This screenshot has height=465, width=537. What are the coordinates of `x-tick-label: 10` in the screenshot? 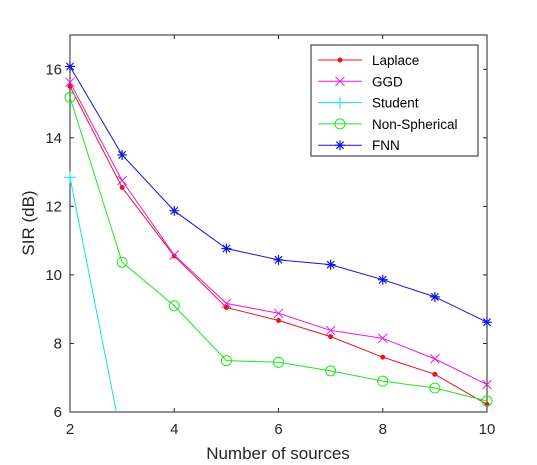 It's located at (487, 429).